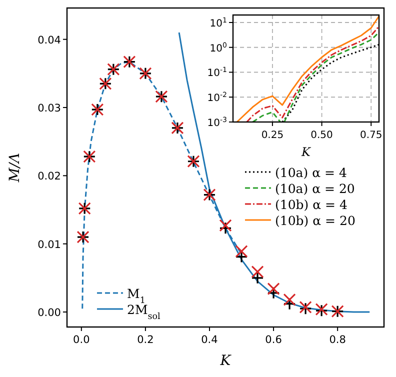 The height and width of the screenshot is (377, 396). What do you see at coordinates (218, 23) in the screenshot?
I see `y-tick-label: 10$^{1}$` at bounding box center [218, 23].